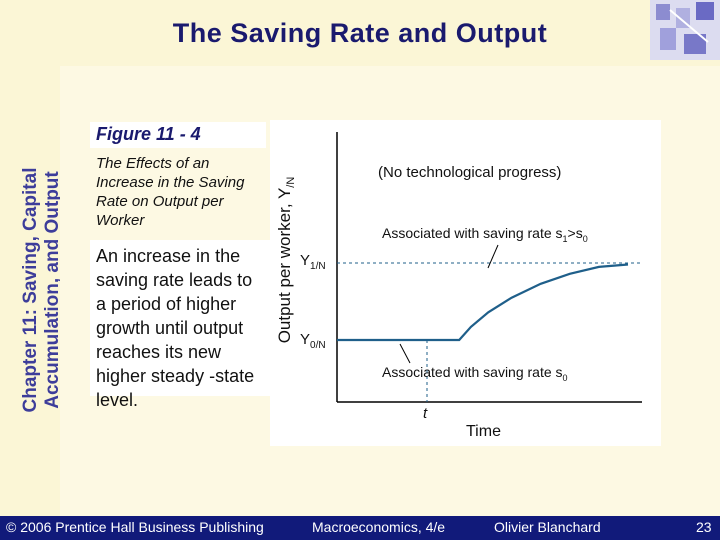  What do you see at coordinates (313, 262) in the screenshot?
I see `y-high-label: Y1/N` at bounding box center [313, 262].